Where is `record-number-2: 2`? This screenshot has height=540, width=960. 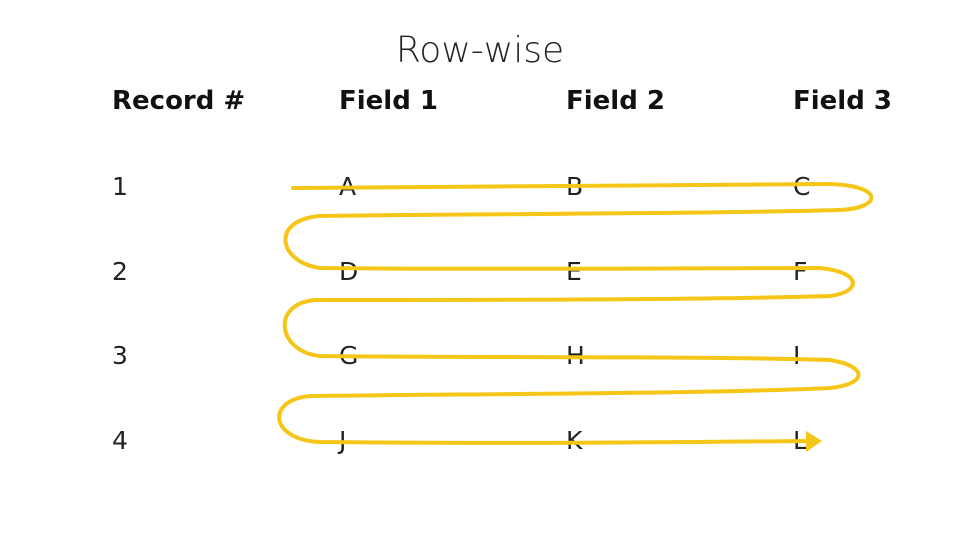 record-number-2: 2 is located at coordinates (120, 271).